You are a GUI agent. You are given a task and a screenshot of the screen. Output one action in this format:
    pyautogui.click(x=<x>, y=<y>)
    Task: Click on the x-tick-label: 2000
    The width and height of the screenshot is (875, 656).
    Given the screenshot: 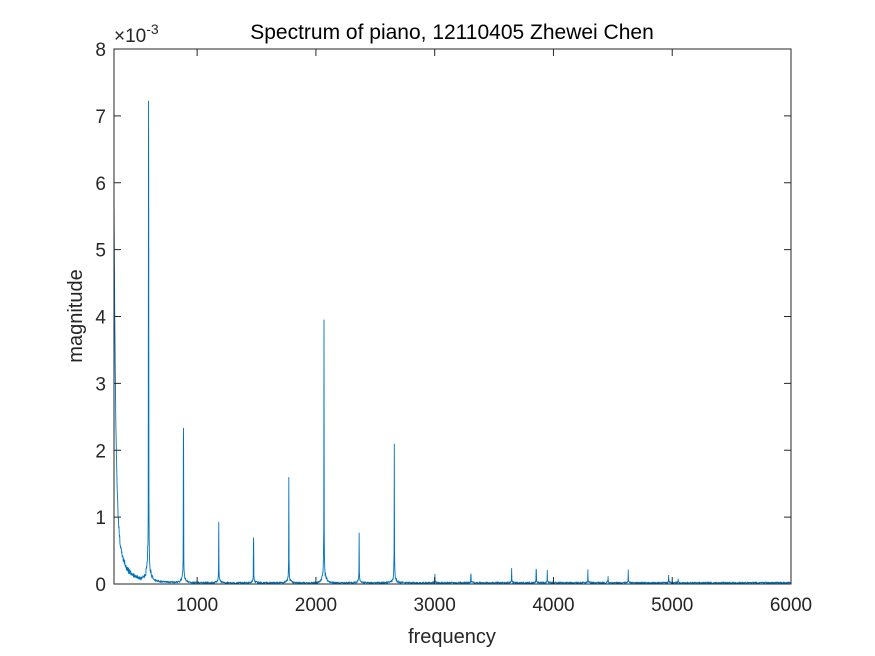 What is the action you would take?
    pyautogui.click(x=316, y=605)
    